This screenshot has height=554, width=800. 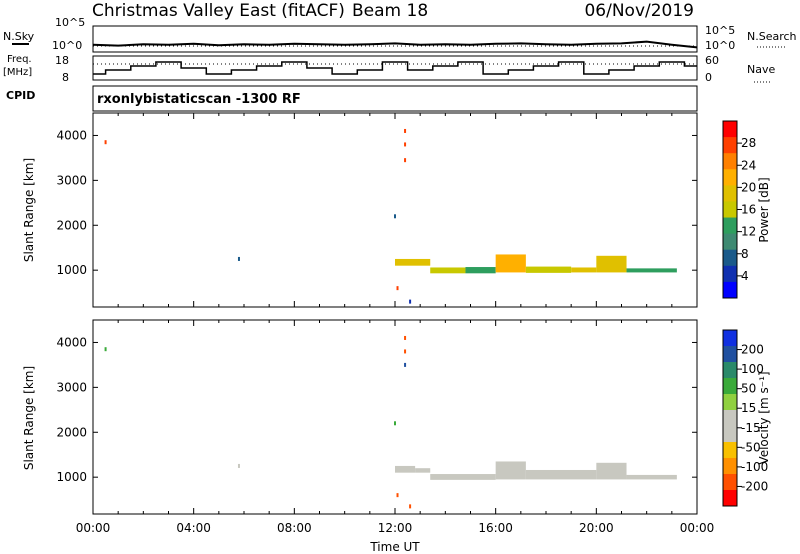 What do you see at coordinates (754, 486) in the screenshot?
I see `colorbar-tick-label-7: -200` at bounding box center [754, 486].